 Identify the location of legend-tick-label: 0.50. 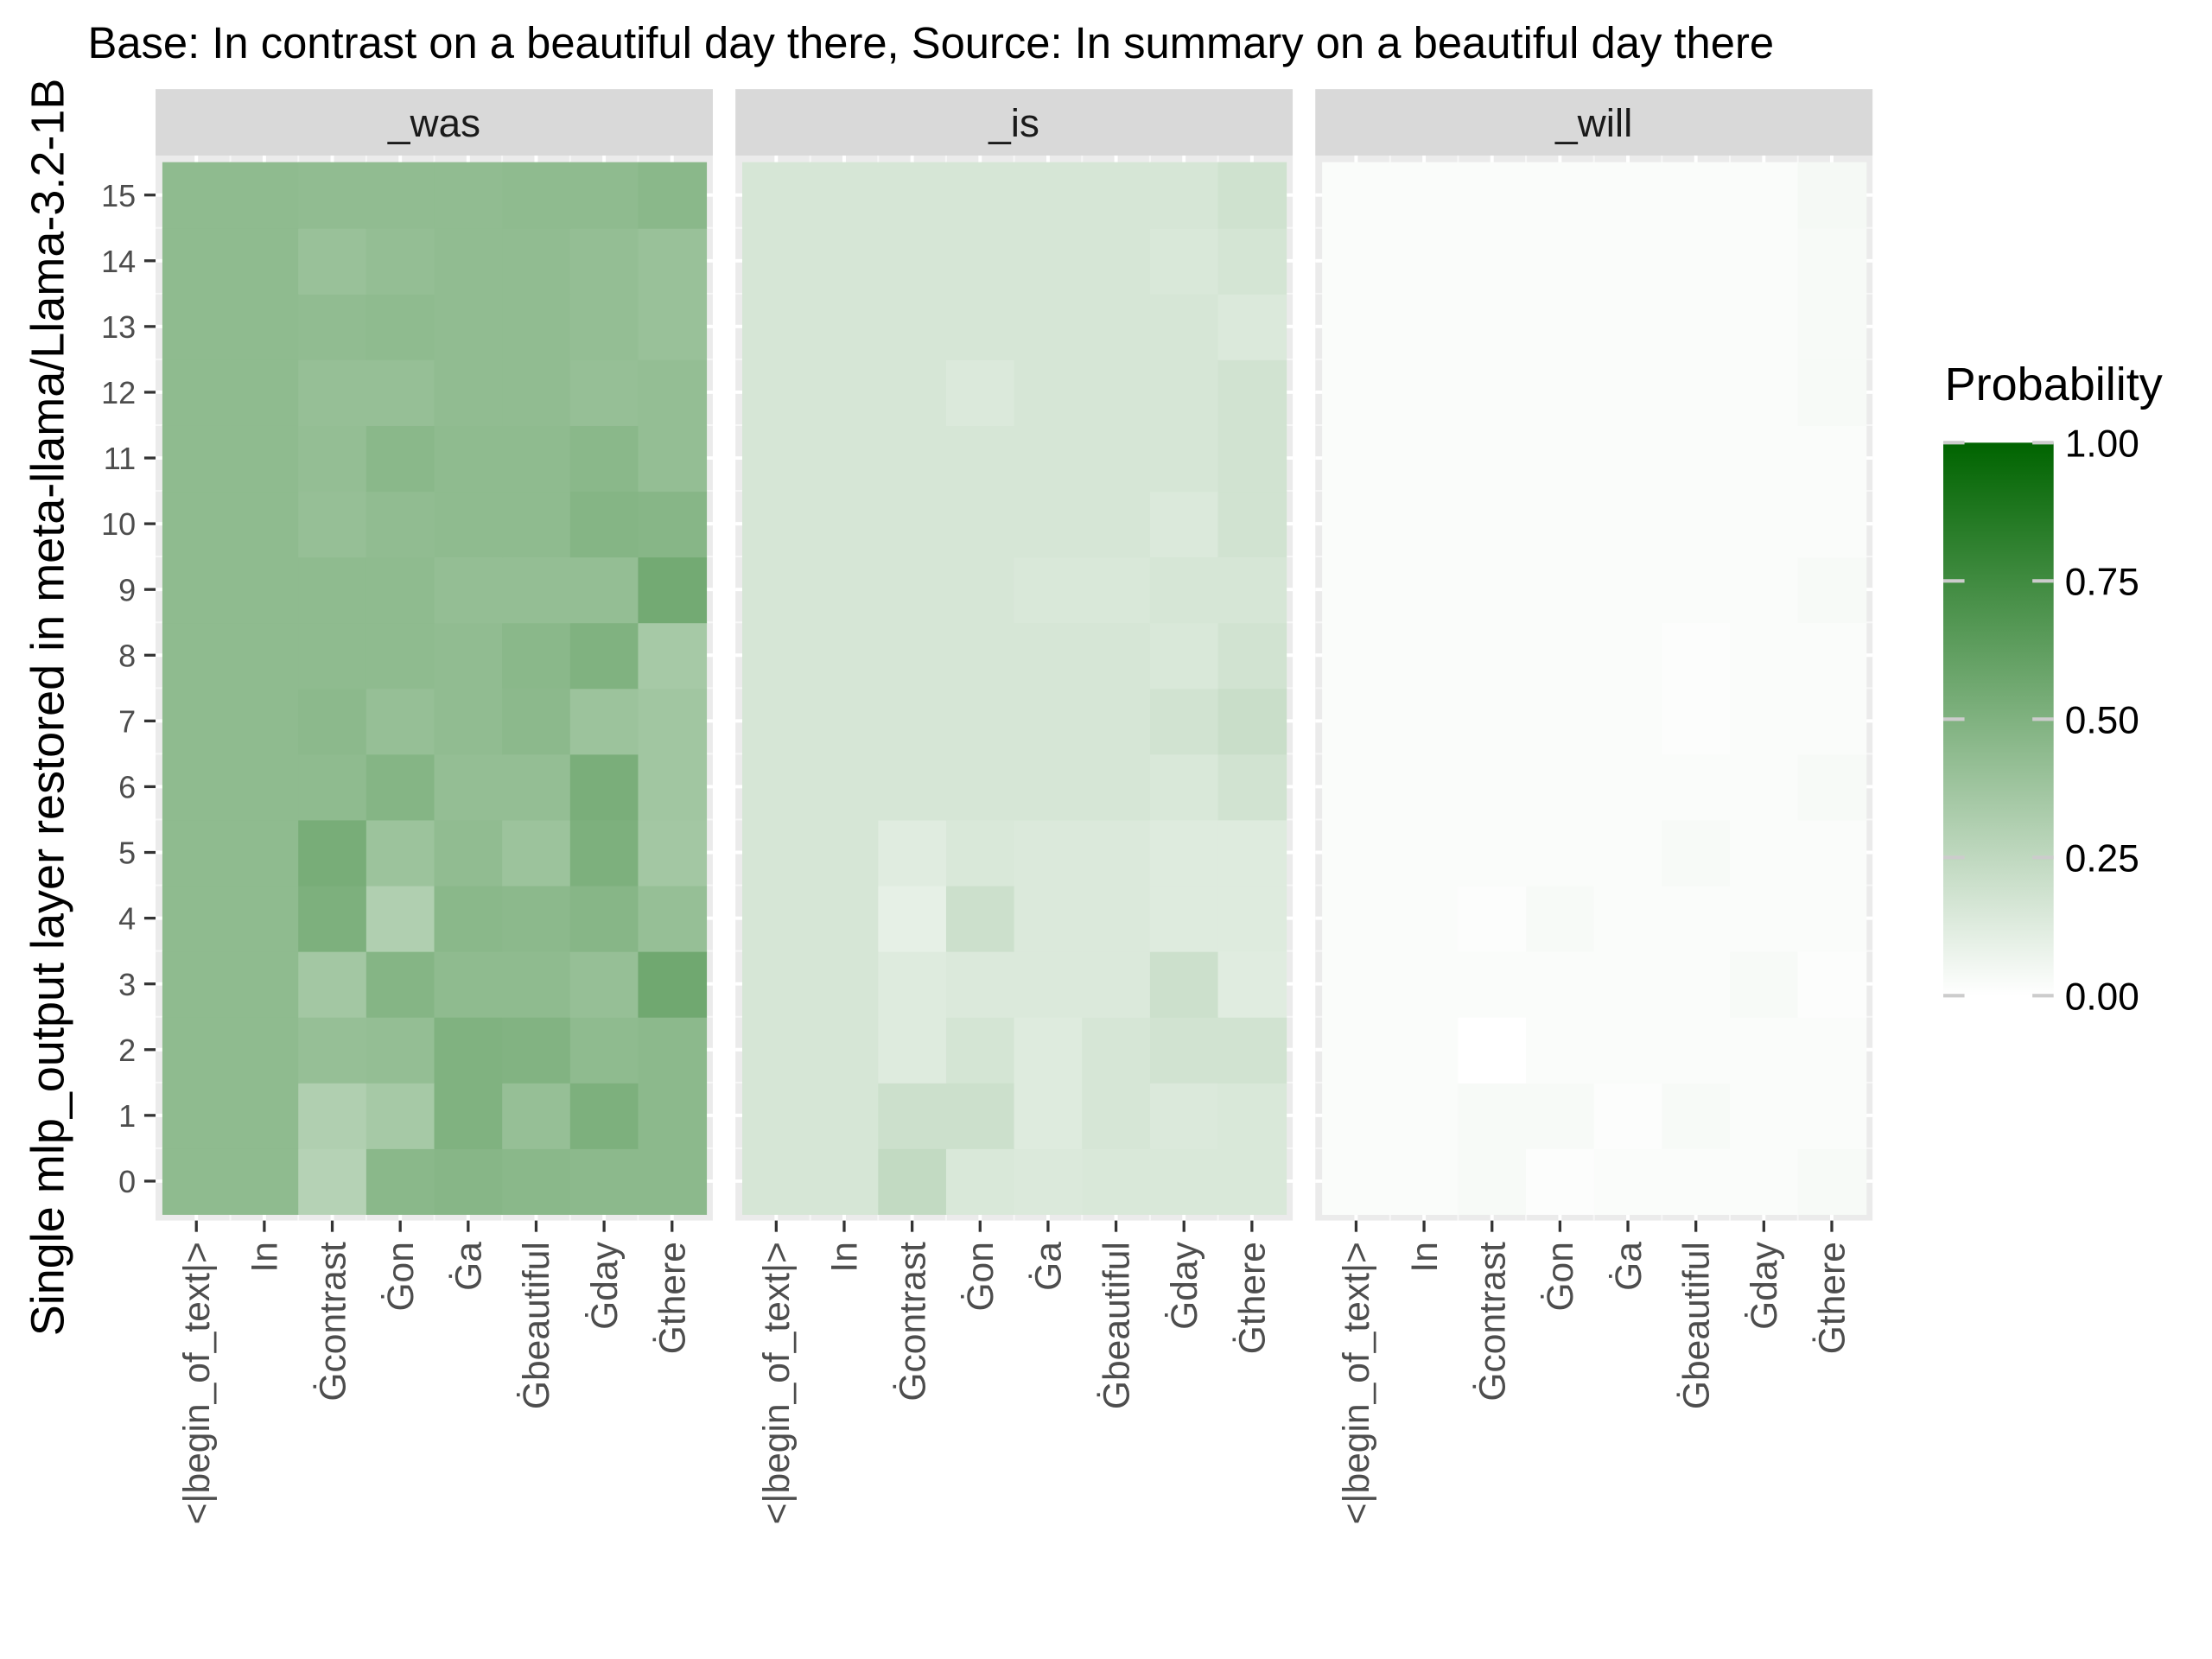
(2102, 721).